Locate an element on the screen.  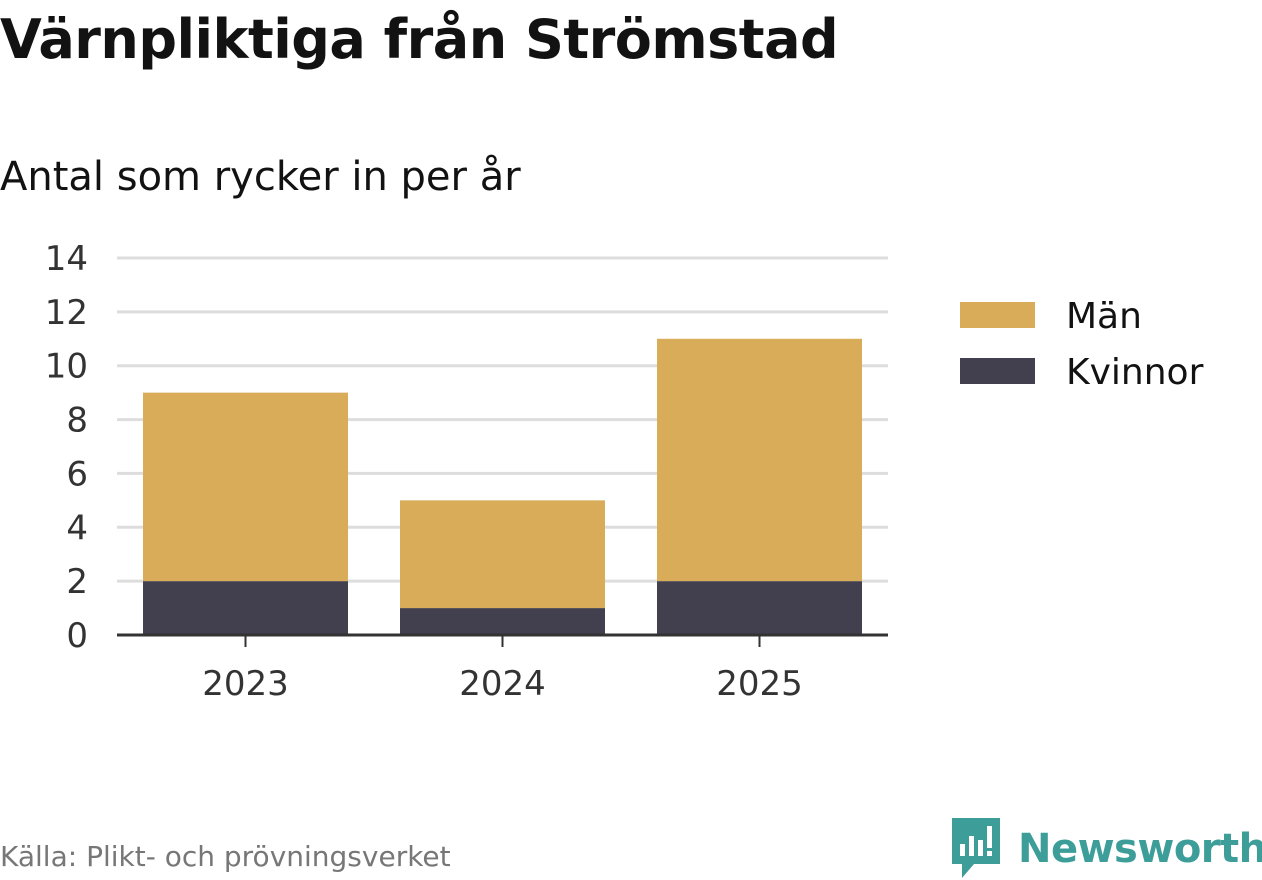
chart-subtitle: Antal som rycker in per år is located at coordinates (260, 177).